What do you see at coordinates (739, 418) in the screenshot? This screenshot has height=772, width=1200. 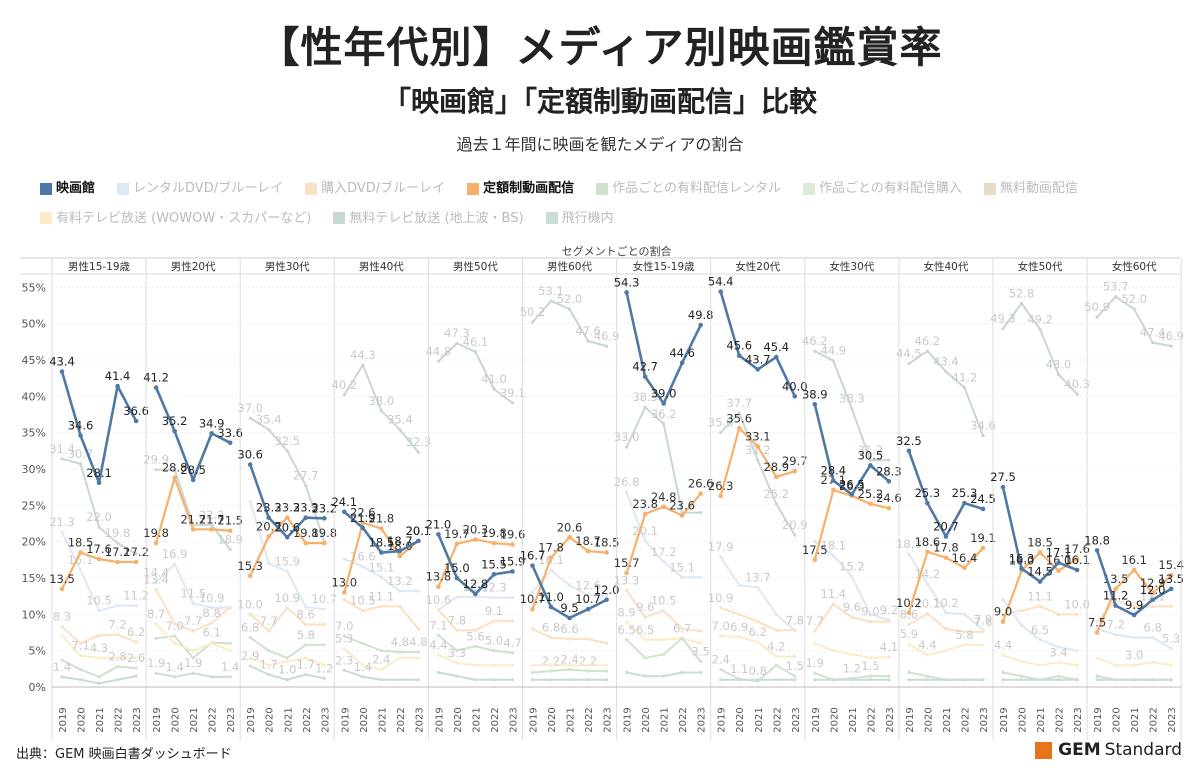 I see `svod-data-label: 35.6` at bounding box center [739, 418].